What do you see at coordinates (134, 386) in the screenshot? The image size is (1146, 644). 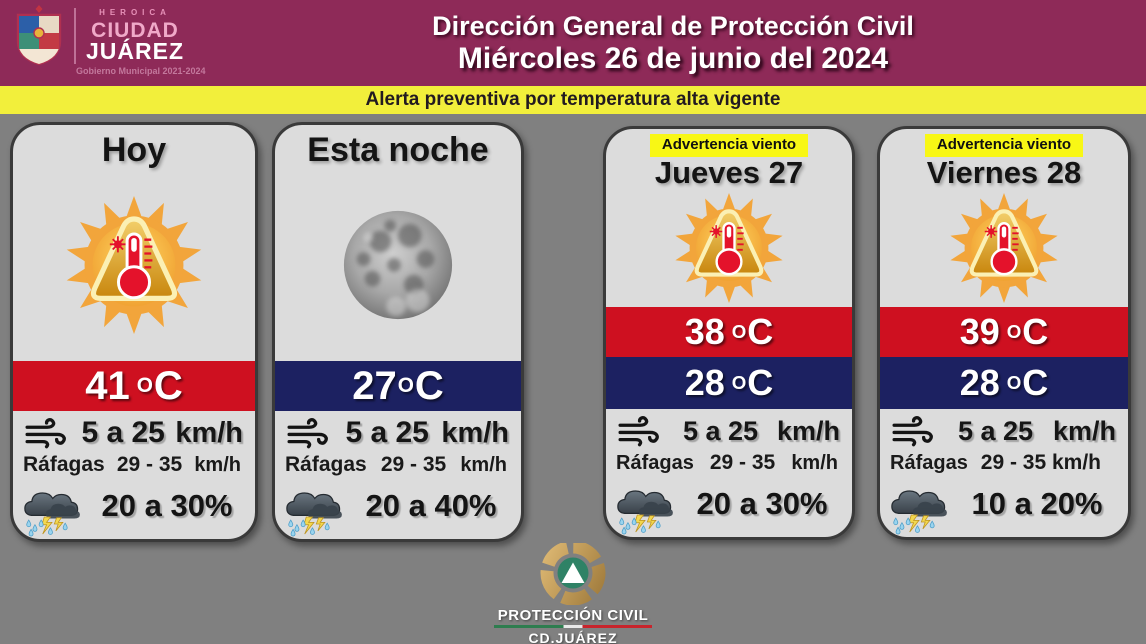 I see `high-temp-band: 41 O C` at bounding box center [134, 386].